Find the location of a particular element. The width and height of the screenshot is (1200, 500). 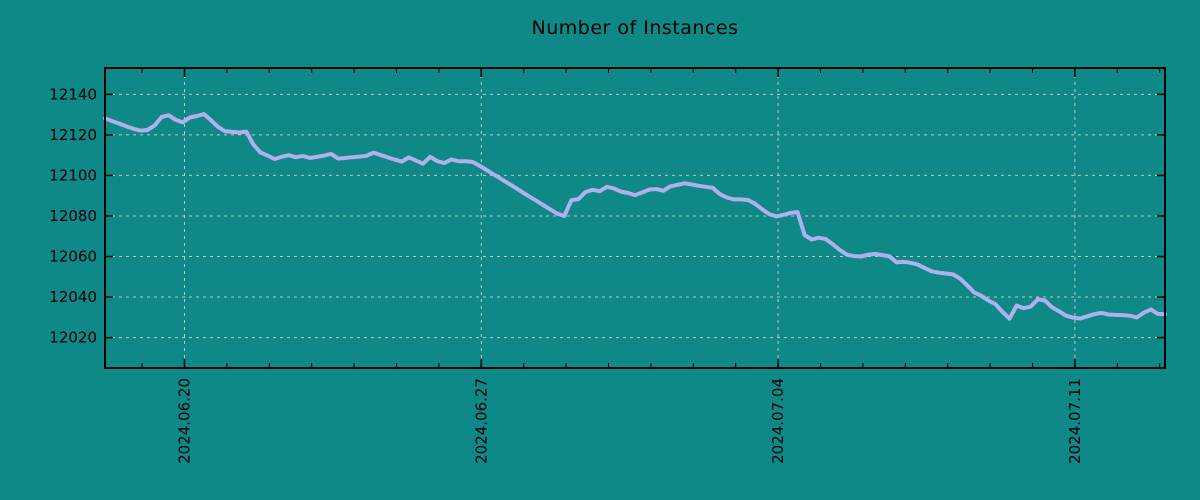

y-tick-label: 12060 is located at coordinates (73, 257).